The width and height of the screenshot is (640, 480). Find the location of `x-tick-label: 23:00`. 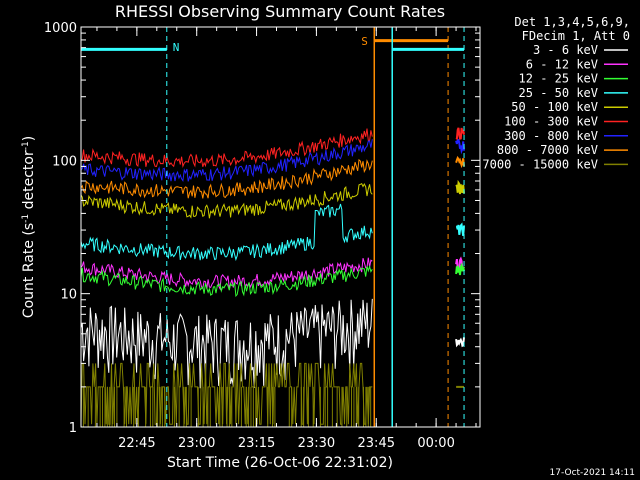

x-tick-label: 23:00 is located at coordinates (196, 443).